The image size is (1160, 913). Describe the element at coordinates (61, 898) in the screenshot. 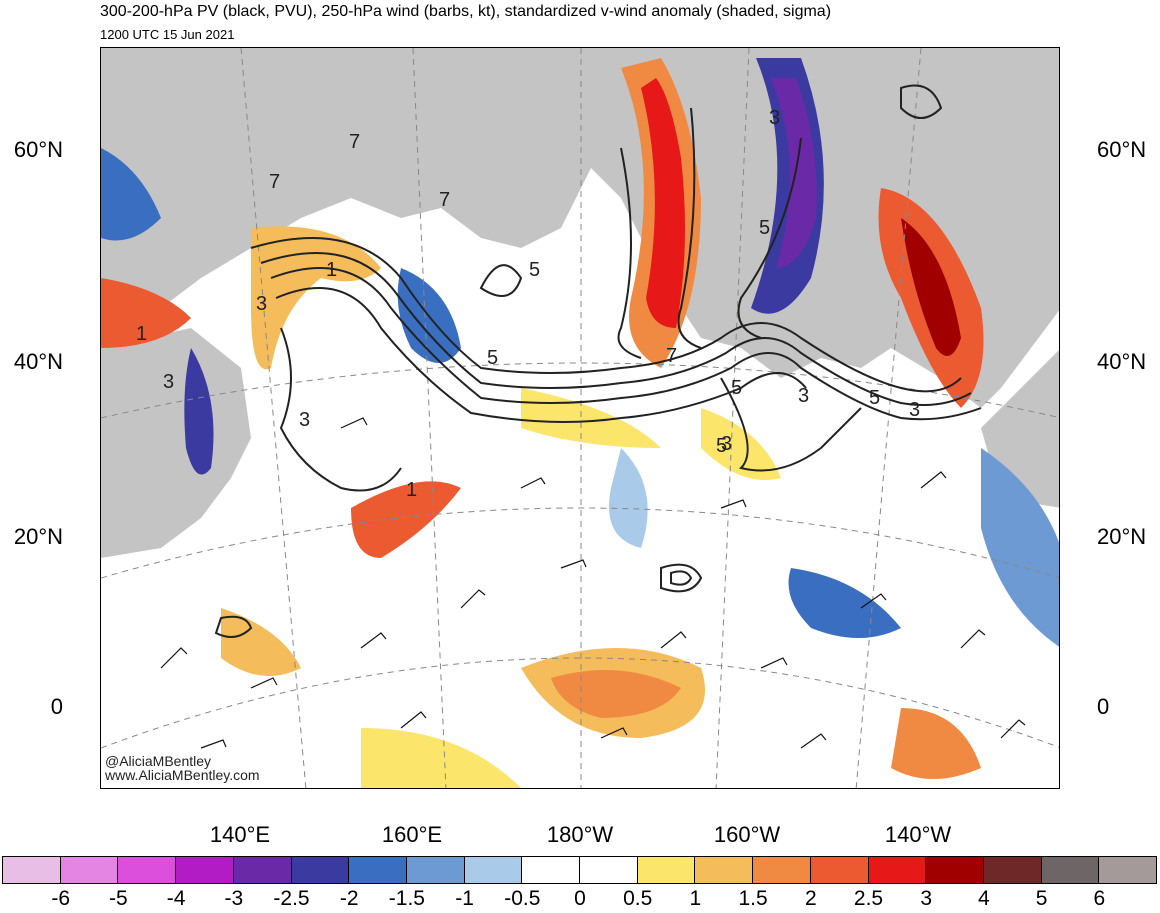

I see `colorbar-label: -6` at that location.